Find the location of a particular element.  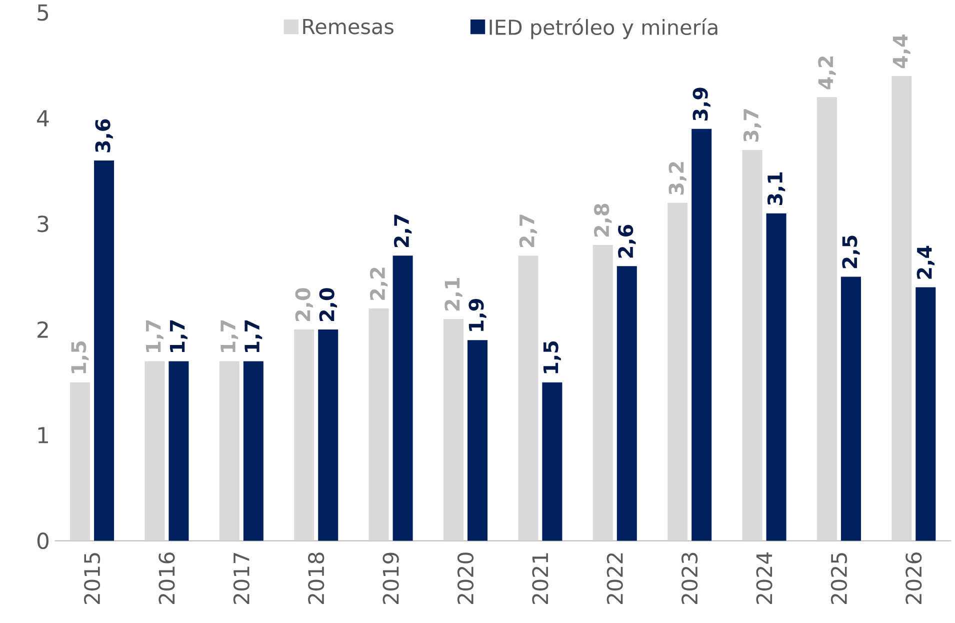

x-tick-label: 2020 is located at coordinates (465, 578).